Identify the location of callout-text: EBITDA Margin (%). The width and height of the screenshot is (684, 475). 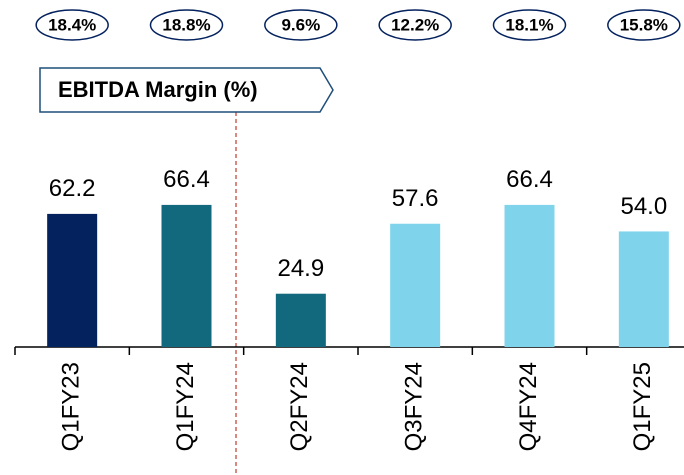
(158, 89).